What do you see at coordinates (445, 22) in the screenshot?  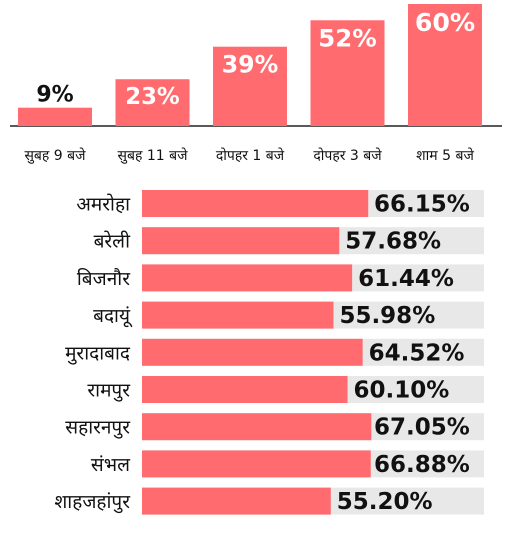 I see `time-bar-value-label: 60%` at bounding box center [445, 22].